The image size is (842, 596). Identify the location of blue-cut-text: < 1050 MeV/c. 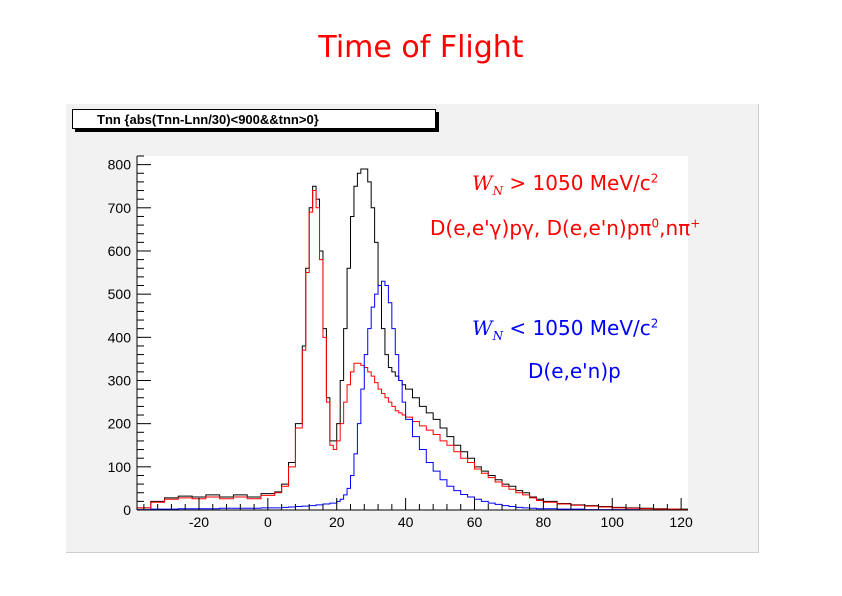
(580, 328).